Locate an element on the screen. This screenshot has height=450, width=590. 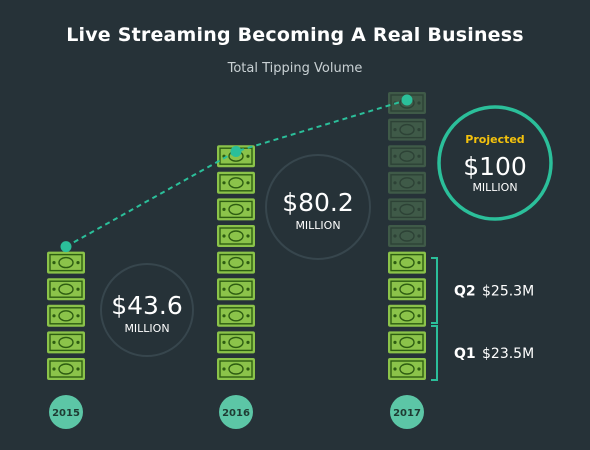
value-label-2016: $80.2 MILLION is located at coordinates (318, 207).